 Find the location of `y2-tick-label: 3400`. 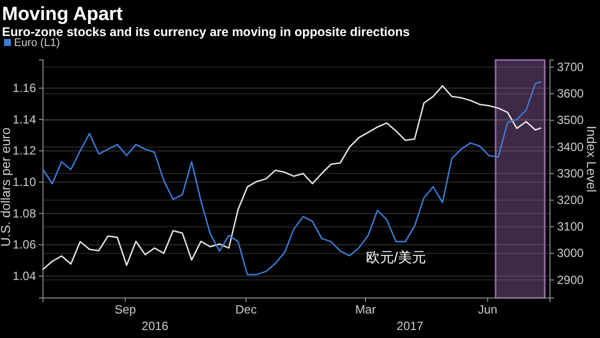

y2-tick-label: 3400 is located at coordinates (570, 147).